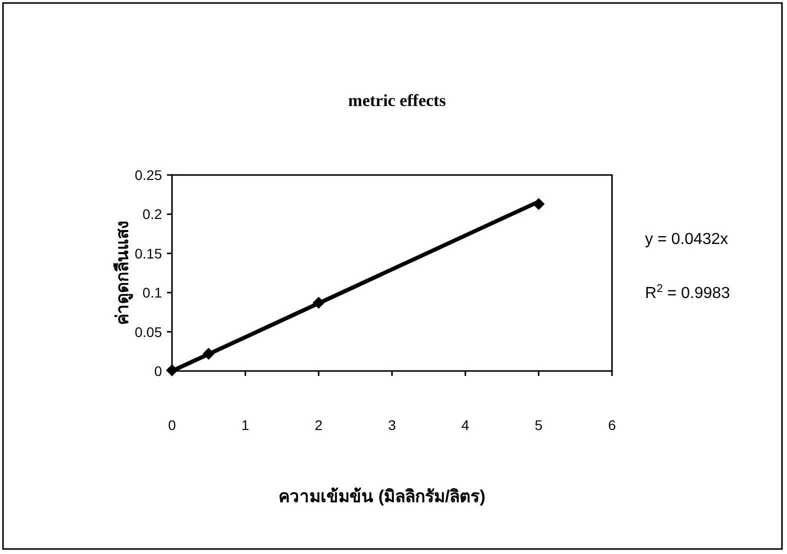 Image resolution: width=787 pixels, height=554 pixels. What do you see at coordinates (158, 371) in the screenshot?
I see `y-tick-label: 0` at bounding box center [158, 371].